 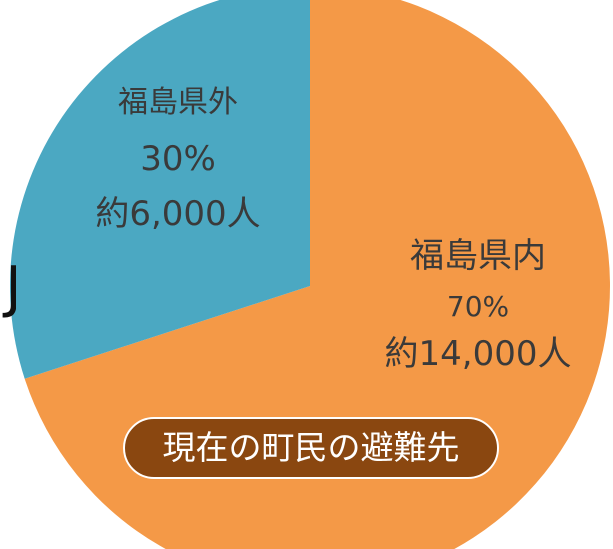 What do you see at coordinates (478, 354) in the screenshot?
I see `slice-label-count-inside: 約14,000人` at bounding box center [478, 354].